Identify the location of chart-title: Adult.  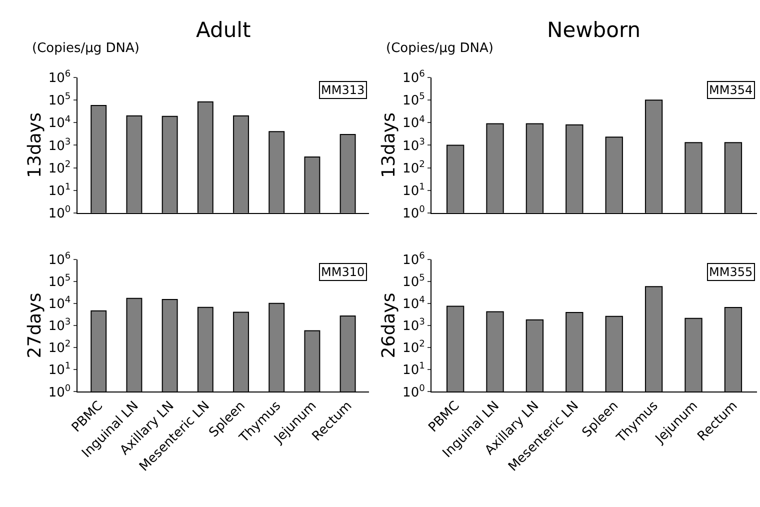
(223, 30).